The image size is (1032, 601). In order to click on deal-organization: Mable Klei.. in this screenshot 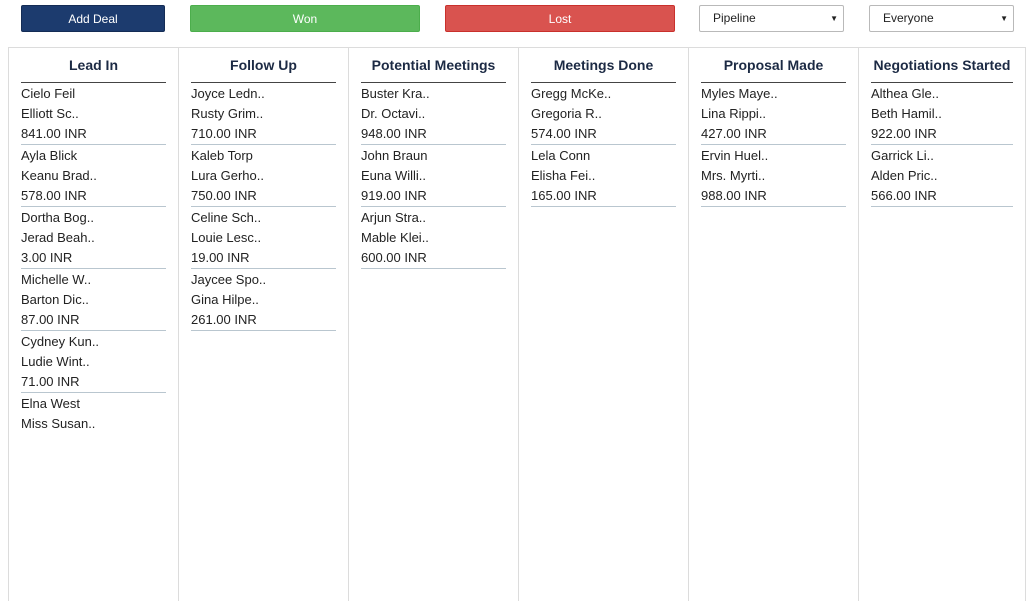, I will do `click(395, 237)`.